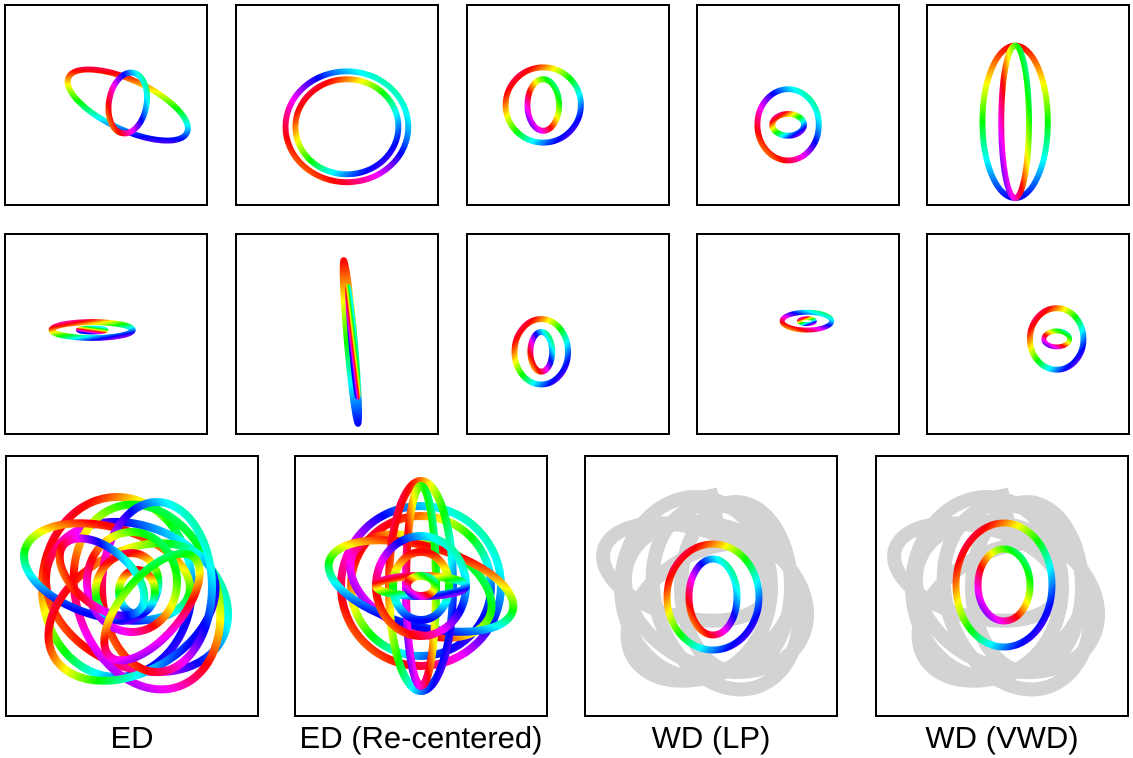 The width and height of the screenshot is (1133, 758). Describe the element at coordinates (711, 737) in the screenshot. I see `caption-wd-lp: WD (LP)` at that location.